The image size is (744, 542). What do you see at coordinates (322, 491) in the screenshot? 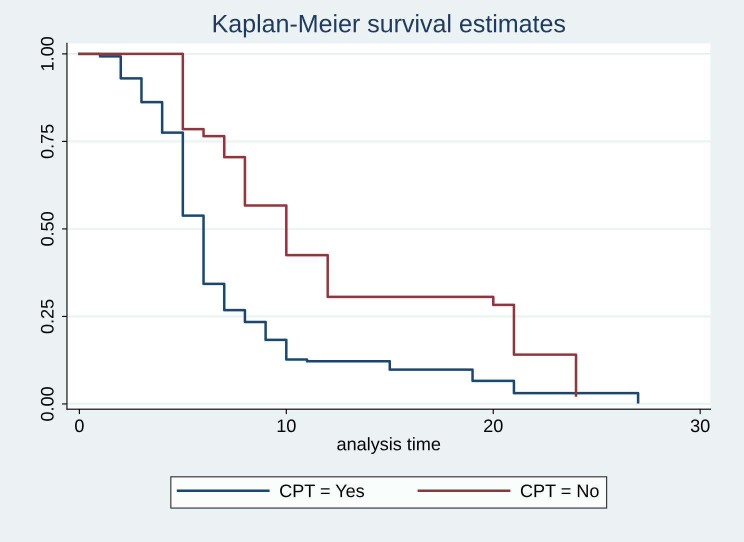
I see `legend-label: CPT = Yes` at bounding box center [322, 491].